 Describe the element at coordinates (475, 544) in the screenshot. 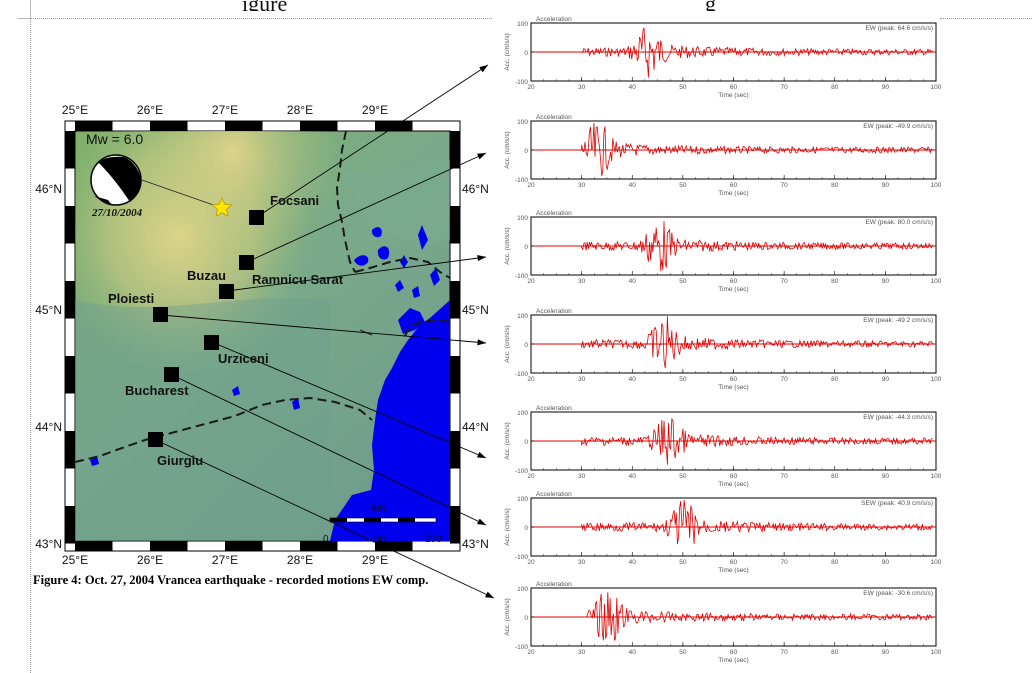

I see `svg-text: 43°N` at that location.